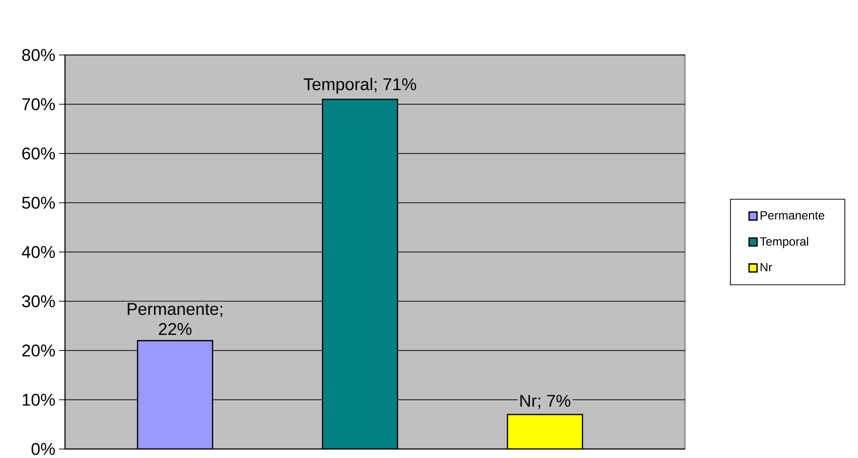 The width and height of the screenshot is (858, 458). What do you see at coordinates (545, 401) in the screenshot?
I see `data-label: Nr; 7%` at bounding box center [545, 401].